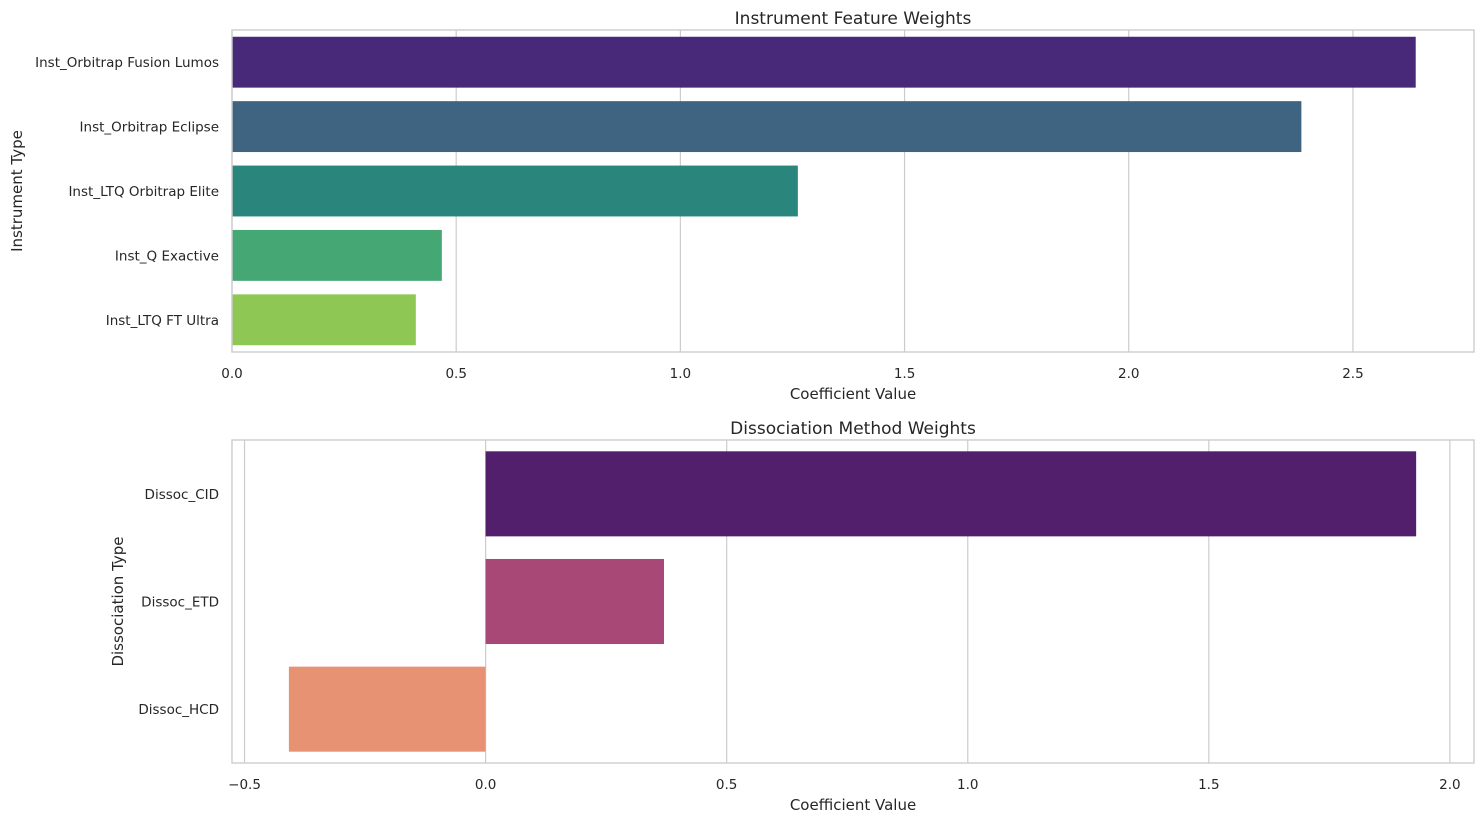  I want to click on y-axis-label: Dissociation Type, so click(118, 601).